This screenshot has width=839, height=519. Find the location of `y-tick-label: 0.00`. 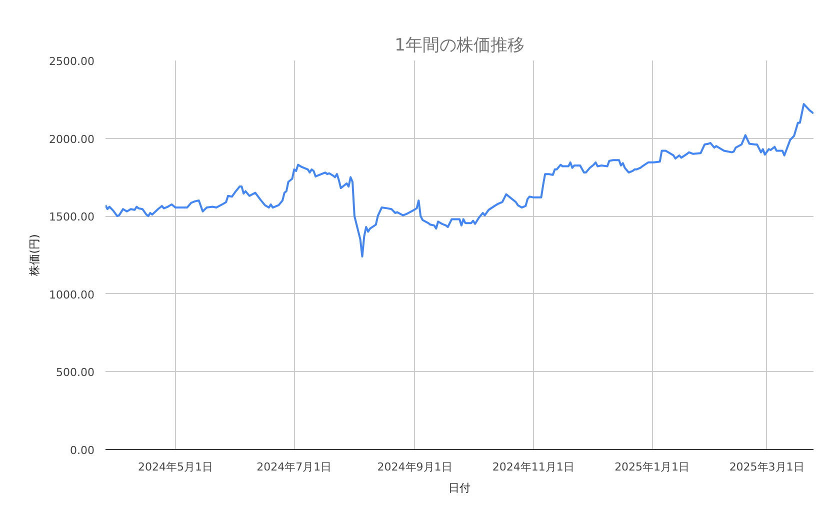

y-tick-label: 0.00 is located at coordinates (82, 450).